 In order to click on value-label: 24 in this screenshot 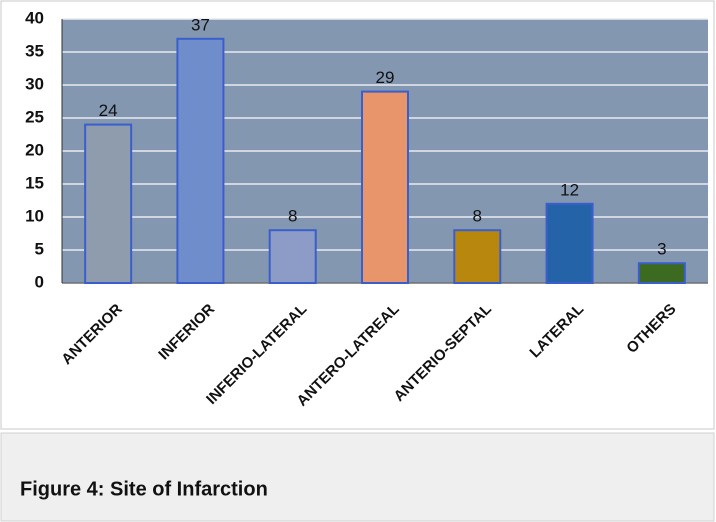, I will do `click(108, 110)`.